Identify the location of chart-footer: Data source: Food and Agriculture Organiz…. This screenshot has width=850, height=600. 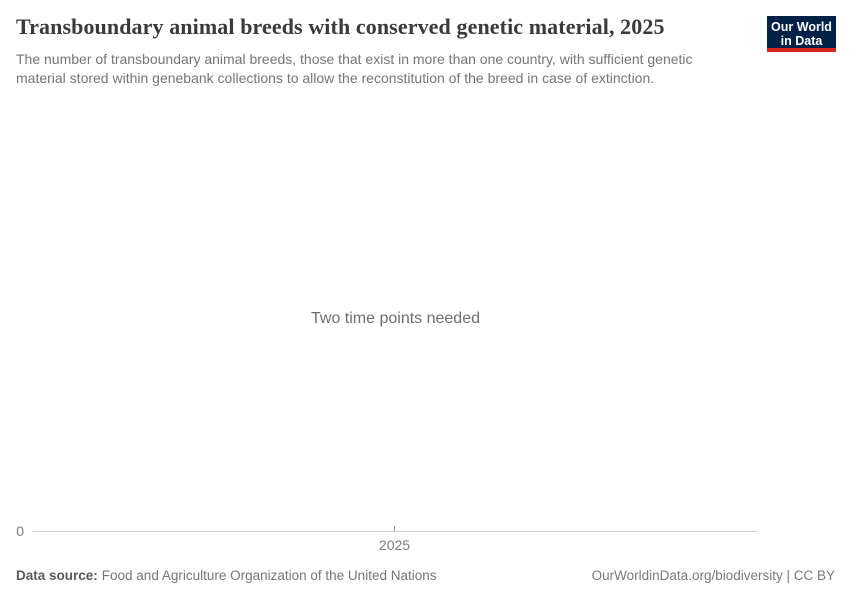
(425, 576).